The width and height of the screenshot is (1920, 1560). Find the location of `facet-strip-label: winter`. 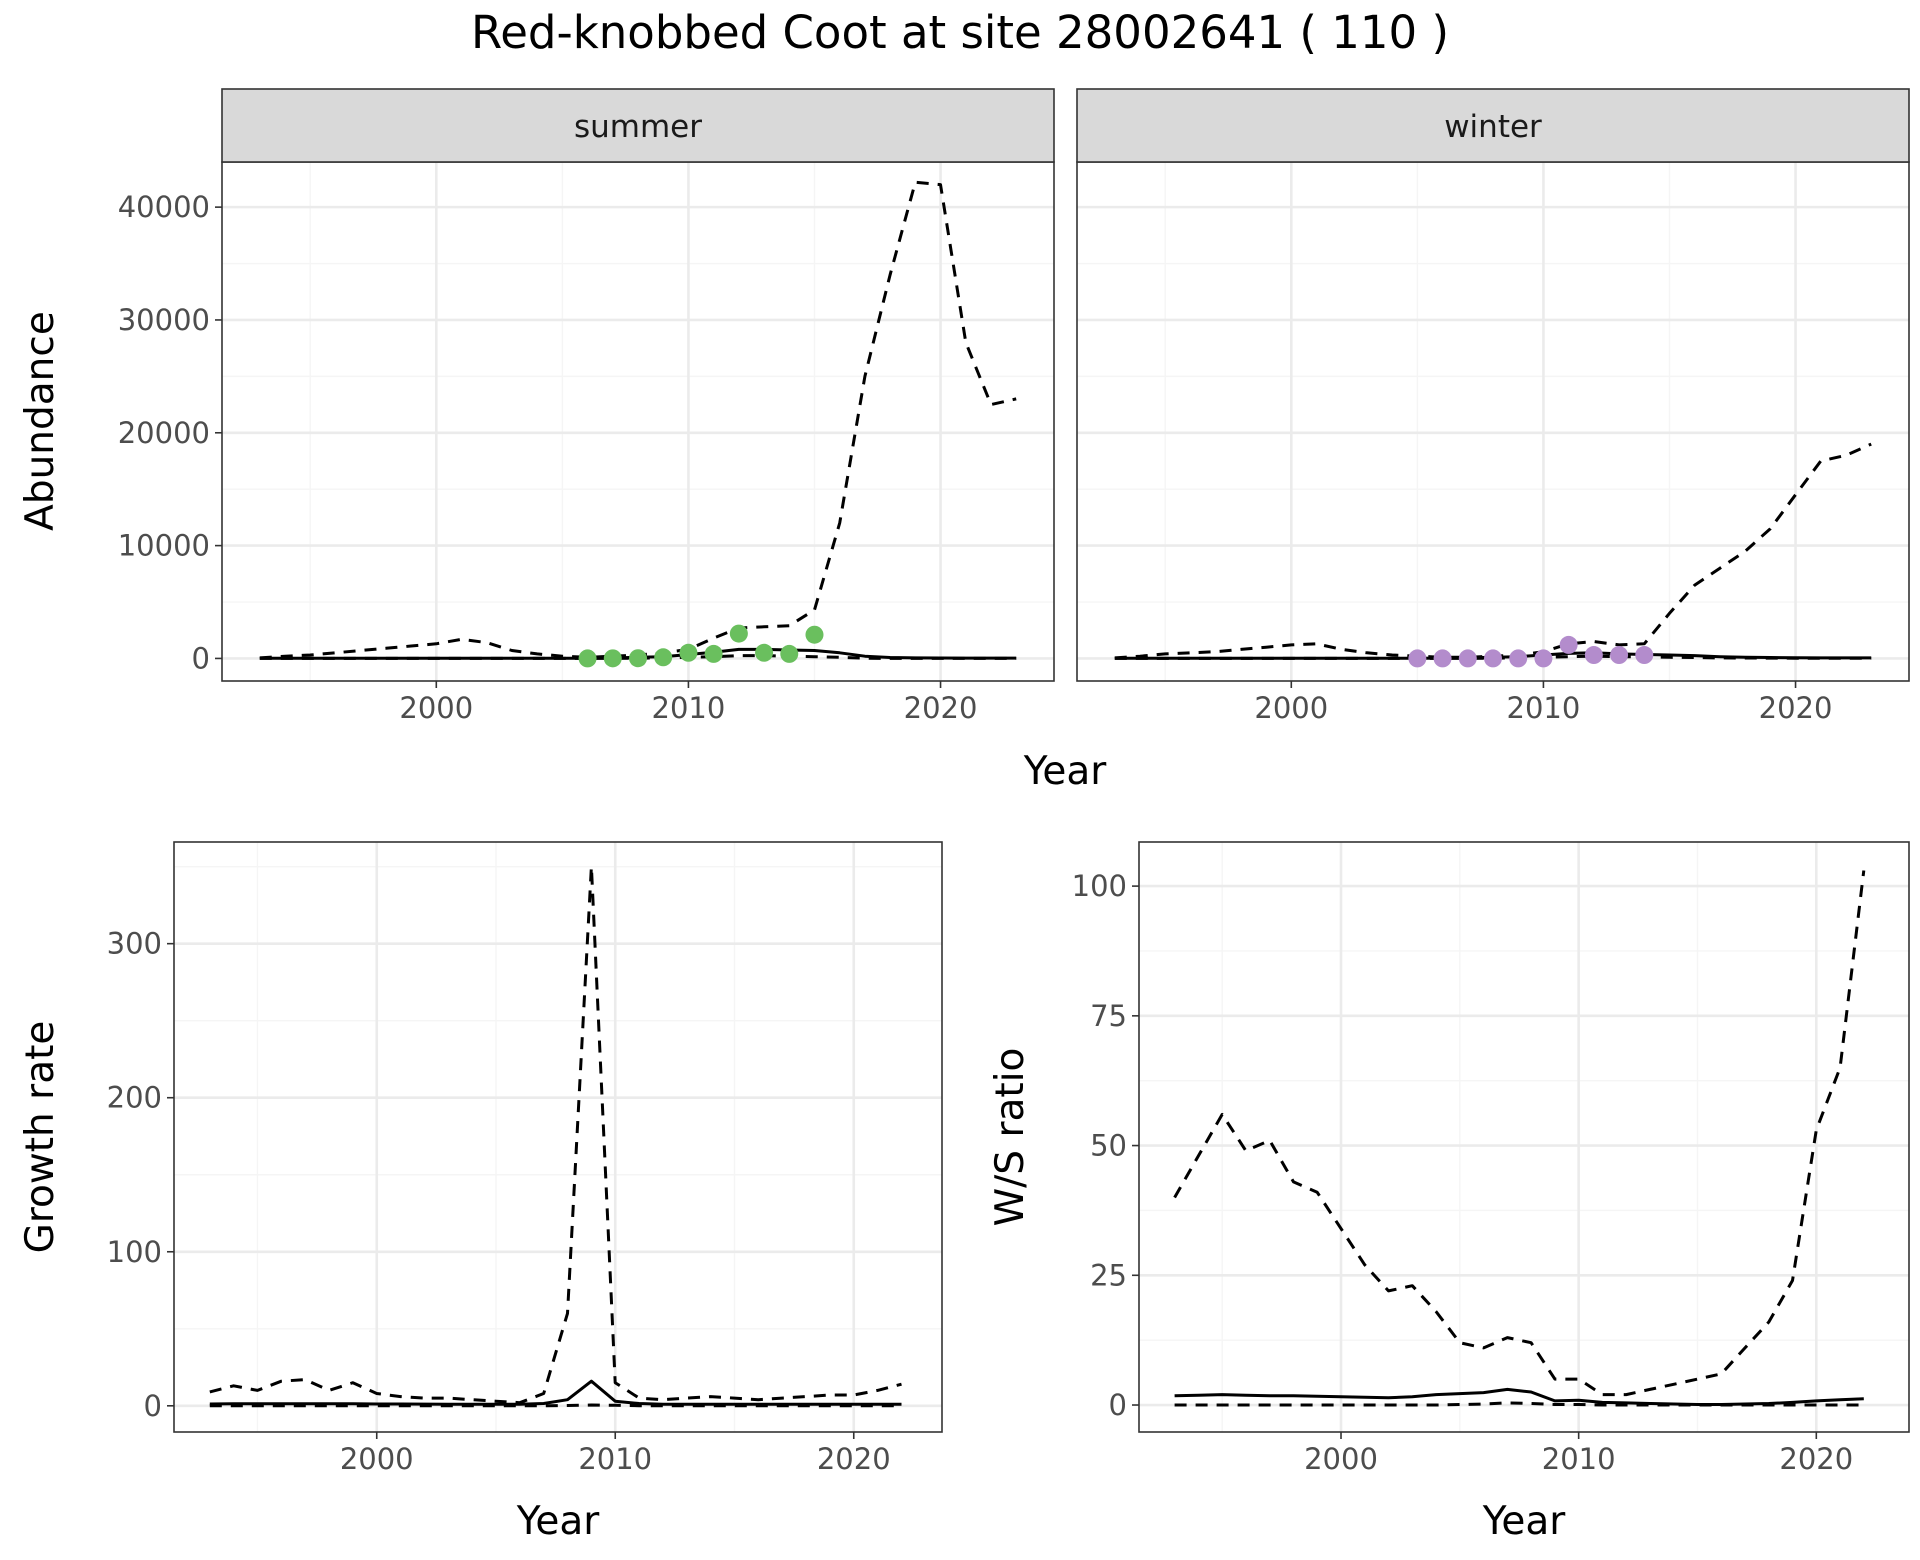

facet-strip-label: winter is located at coordinates (1493, 127).